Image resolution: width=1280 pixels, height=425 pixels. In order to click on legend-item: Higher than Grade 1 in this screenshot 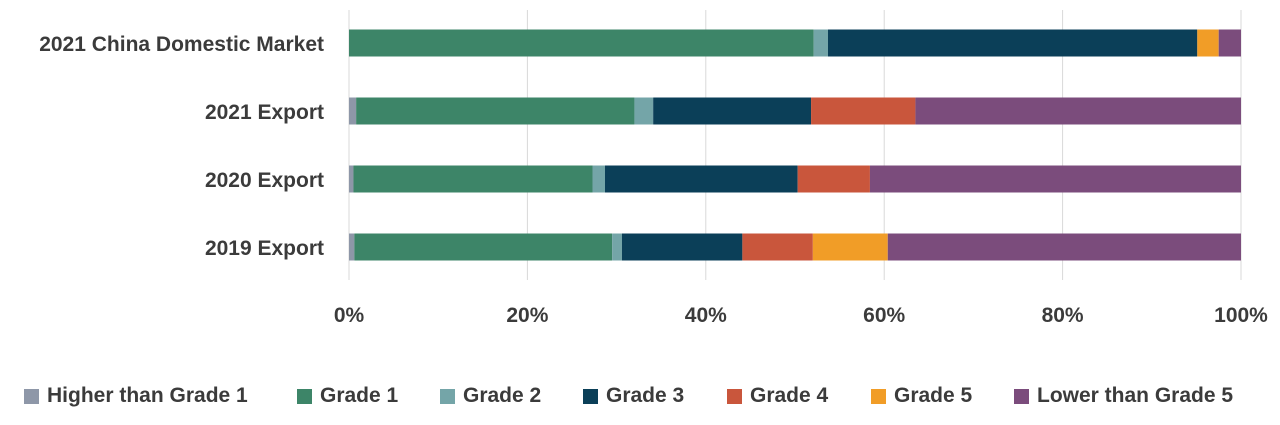, I will do `click(136, 396)`.